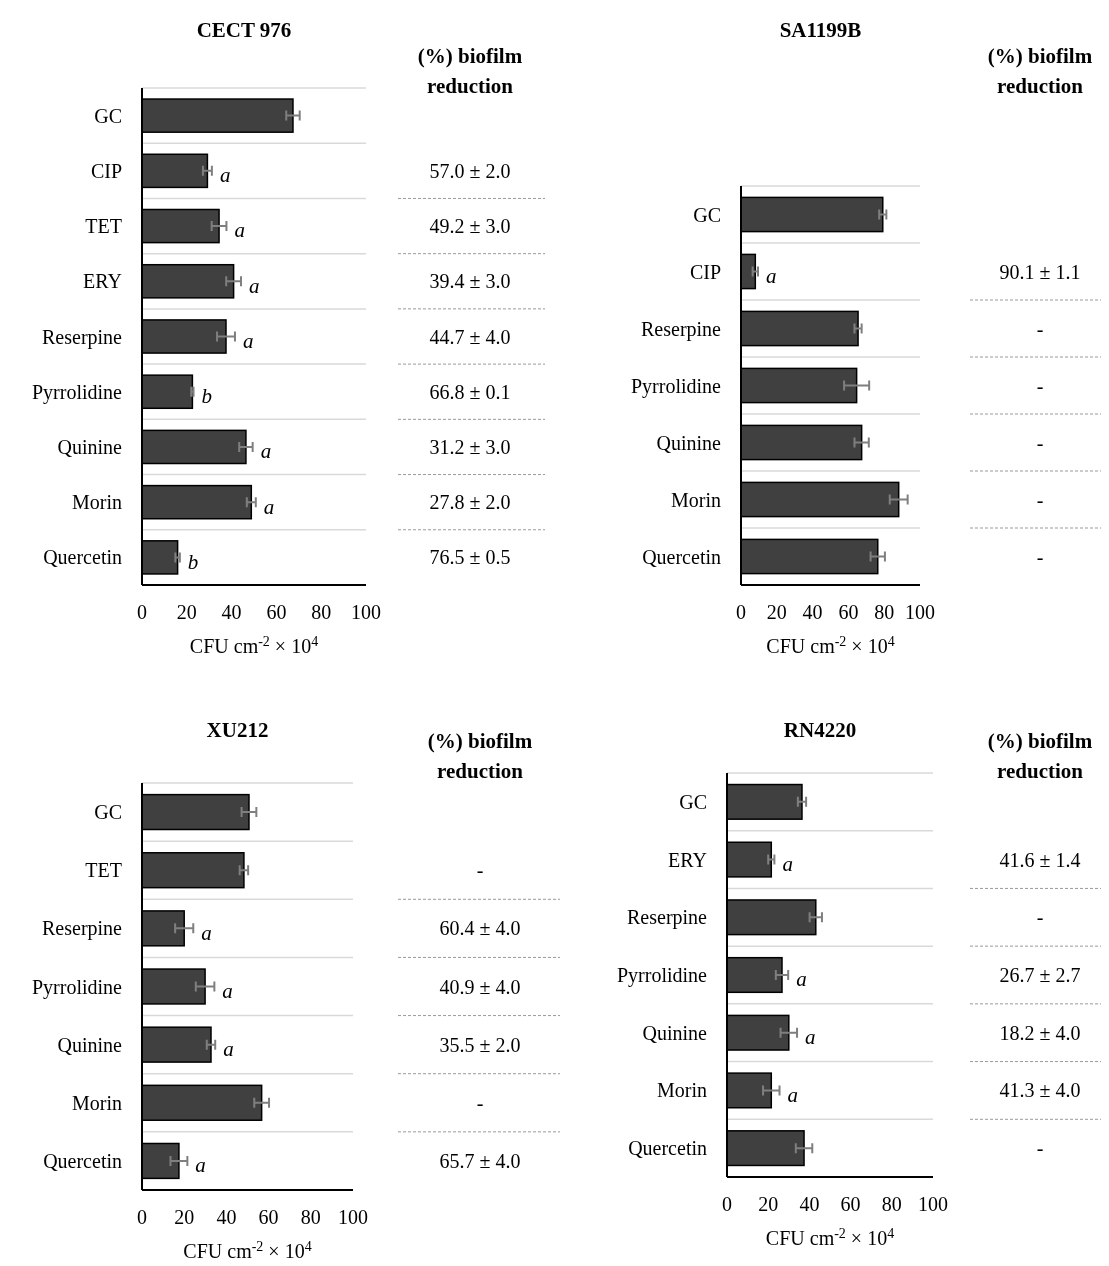 The width and height of the screenshot is (1109, 1266). What do you see at coordinates (470, 336) in the screenshot?
I see `text: 44.7 ± 4.0` at bounding box center [470, 336].